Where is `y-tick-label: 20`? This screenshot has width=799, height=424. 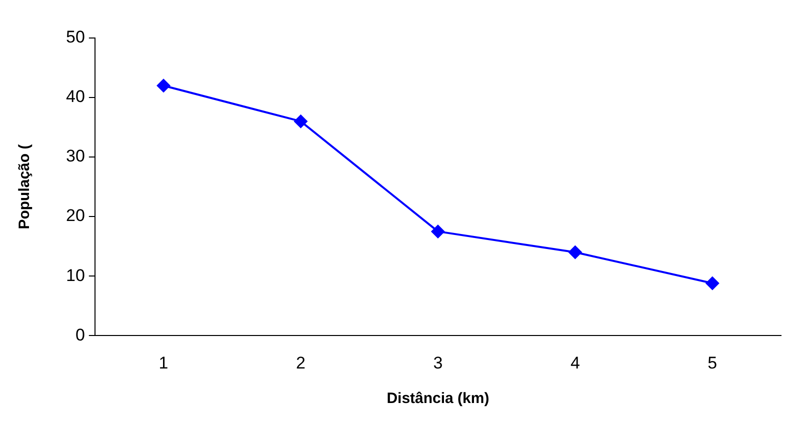 y-tick-label: 20 is located at coordinates (75, 216).